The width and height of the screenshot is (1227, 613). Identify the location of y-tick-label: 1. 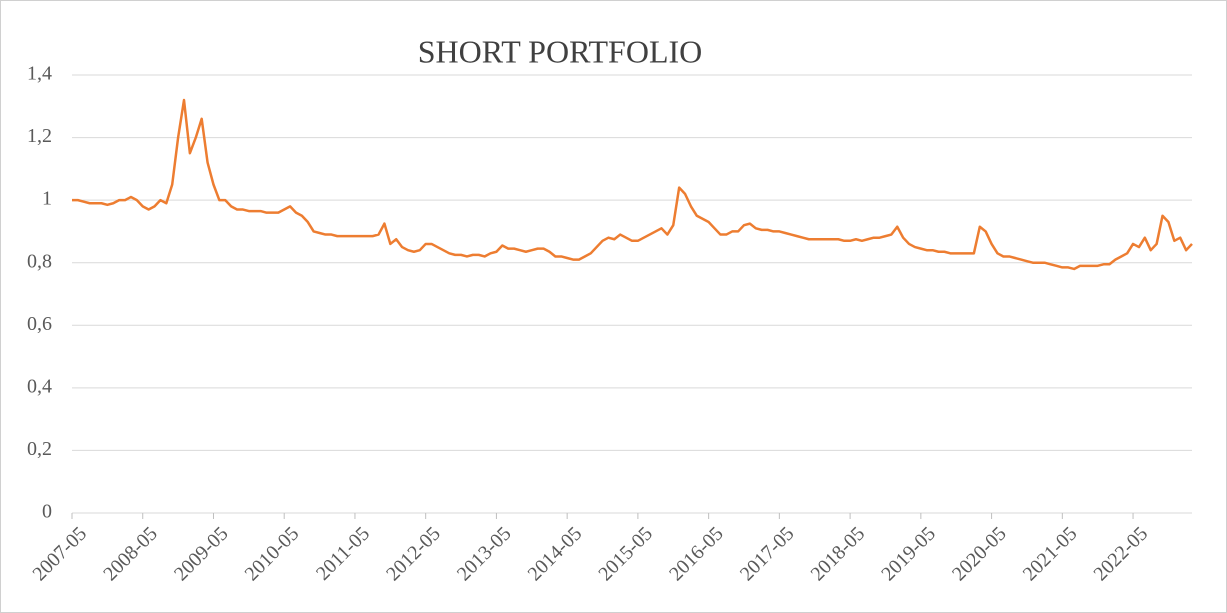
(47, 199).